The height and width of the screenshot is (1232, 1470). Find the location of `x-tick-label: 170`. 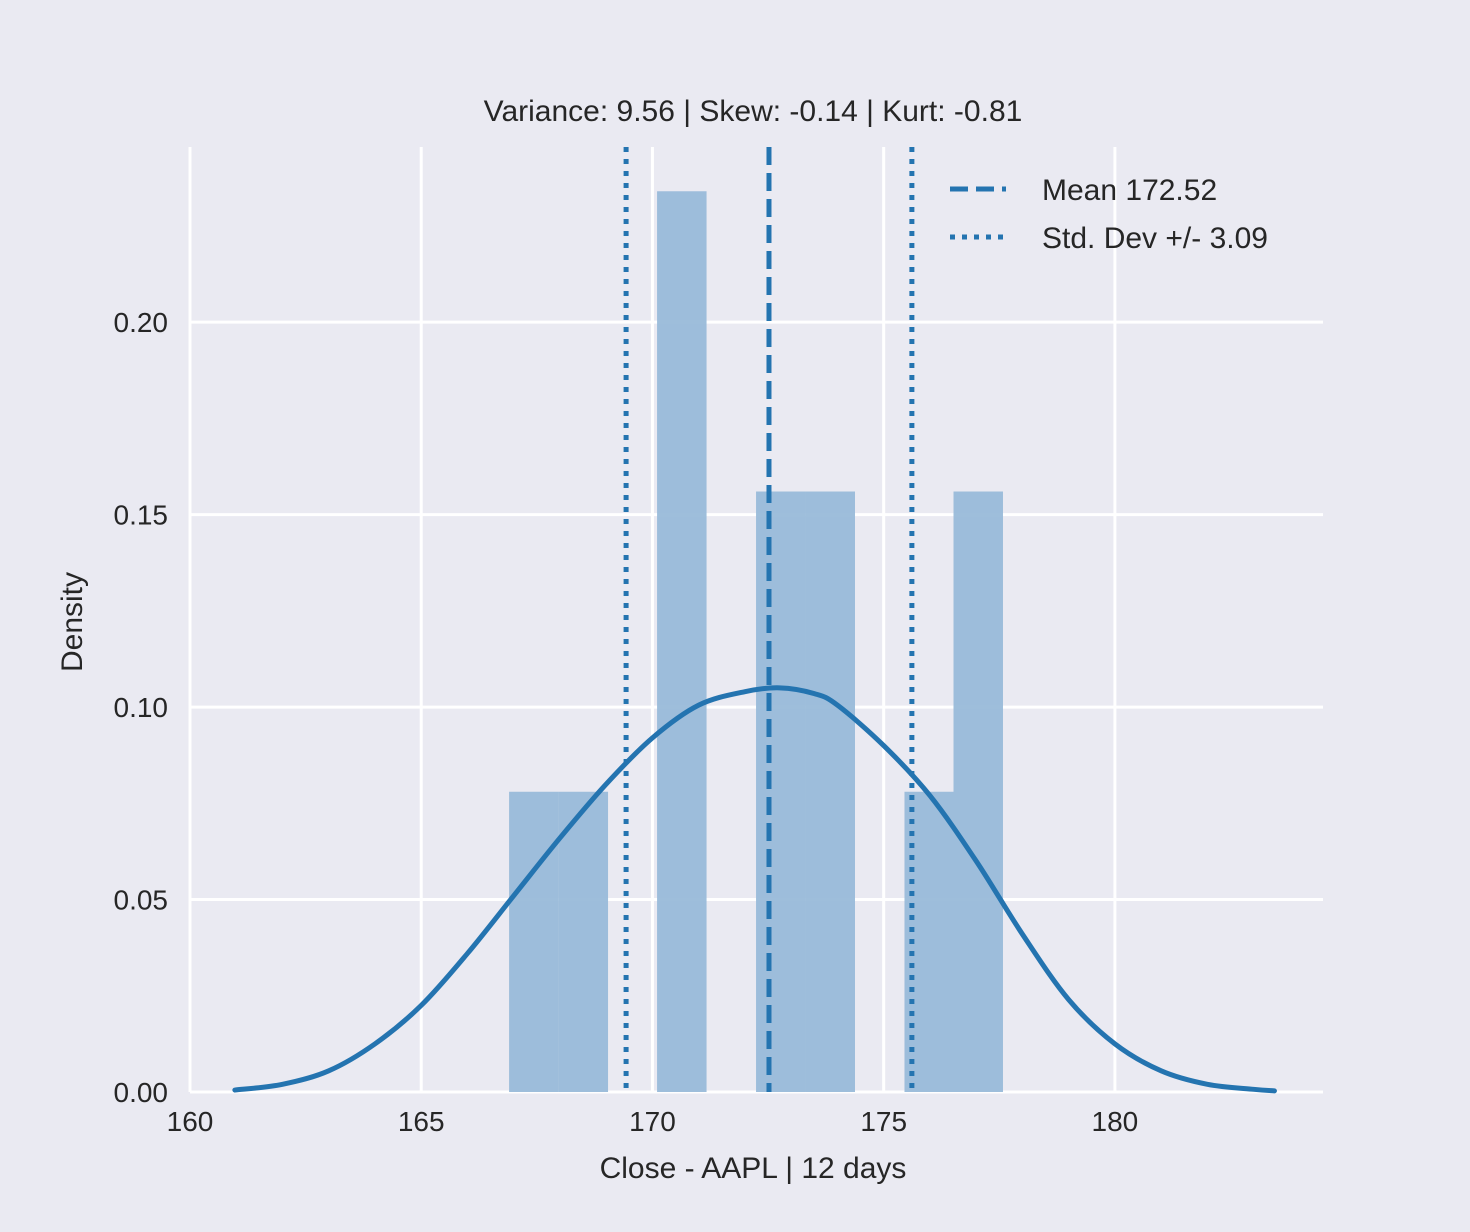

x-tick-label: 170 is located at coordinates (652, 1121).